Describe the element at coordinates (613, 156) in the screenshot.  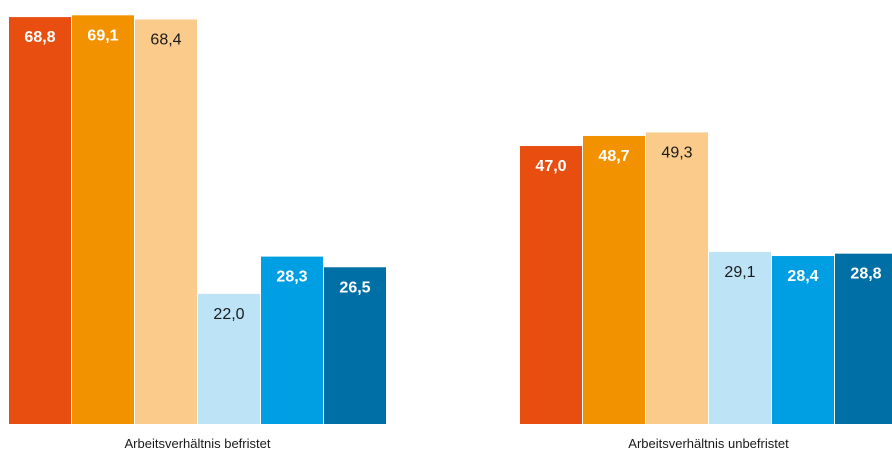
I see `value-label-arbeitsverhaeltnis-unbefristet-series-2: 48,7` at that location.